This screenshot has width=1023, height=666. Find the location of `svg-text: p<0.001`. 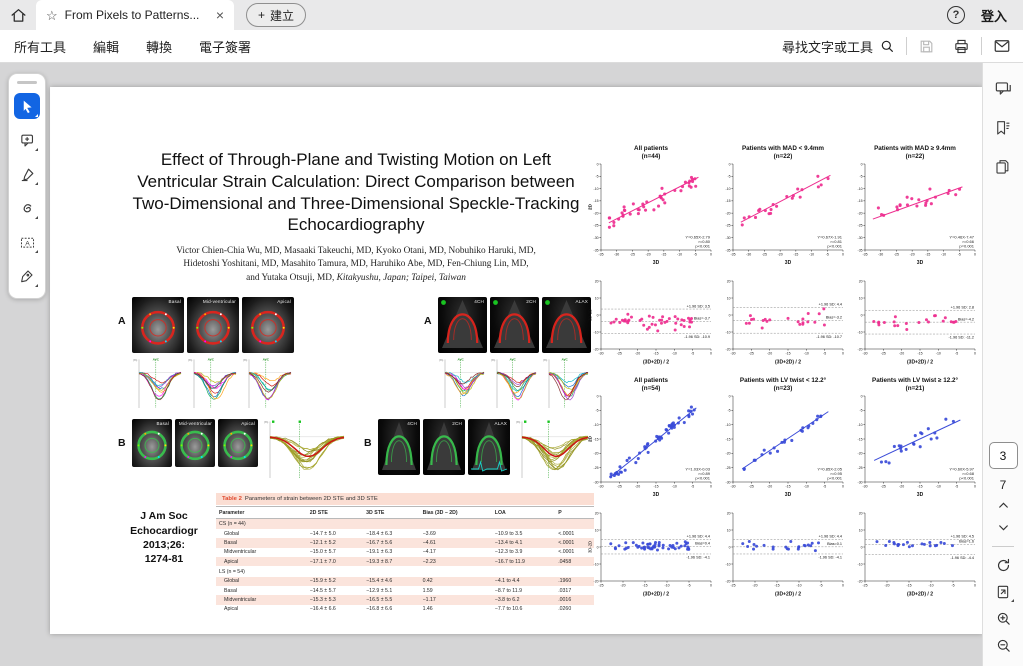

svg-text: p<0.001 is located at coordinates (702, 478).